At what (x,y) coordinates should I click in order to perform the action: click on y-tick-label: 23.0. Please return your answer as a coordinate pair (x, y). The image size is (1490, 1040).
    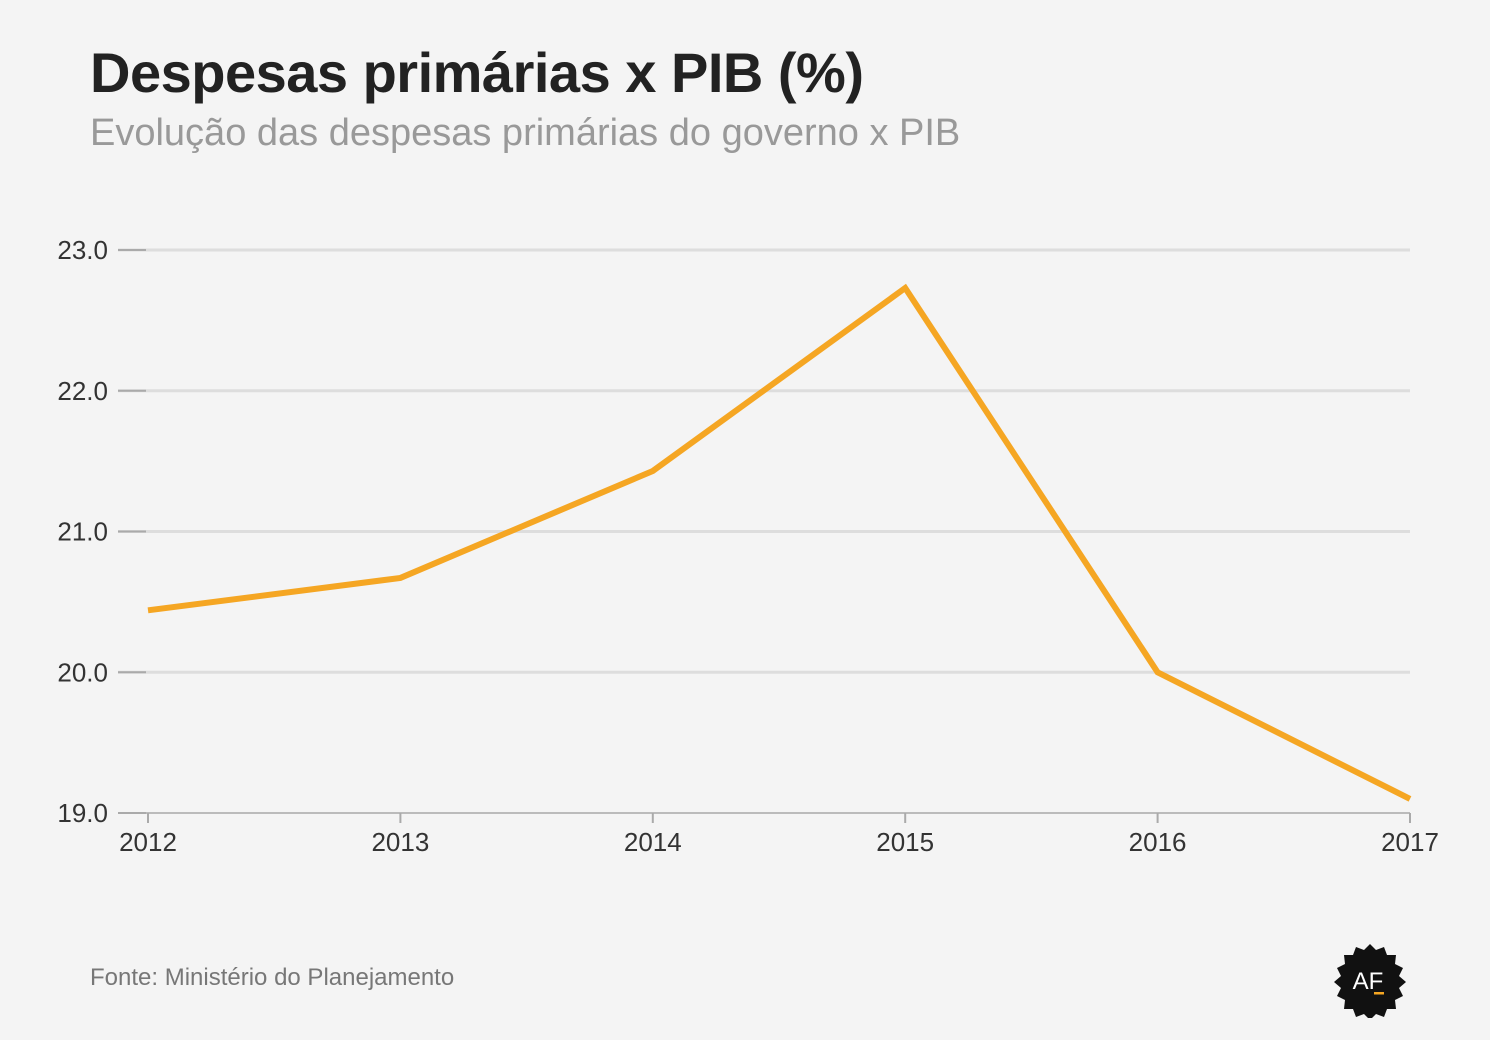
    Looking at the image, I should click on (82, 250).